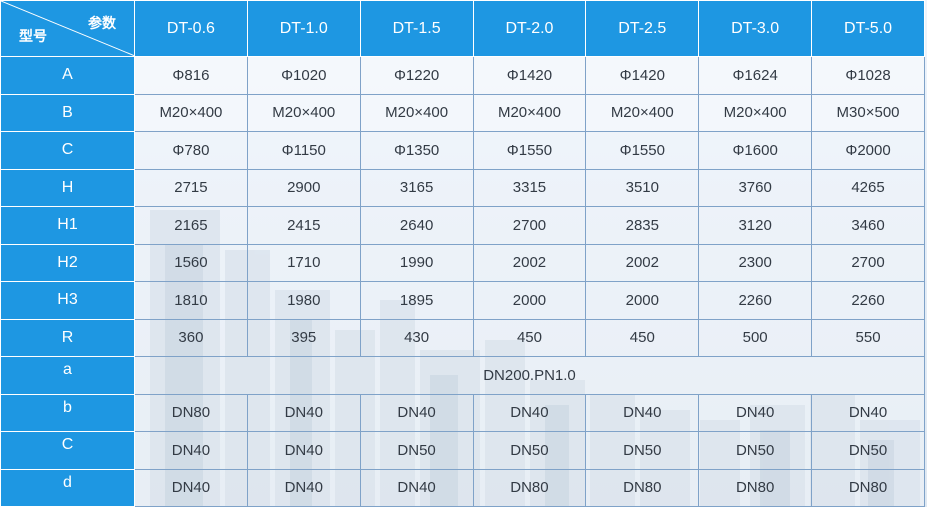  What do you see at coordinates (868, 150) in the screenshot?
I see `table-cell: Φ2000` at bounding box center [868, 150].